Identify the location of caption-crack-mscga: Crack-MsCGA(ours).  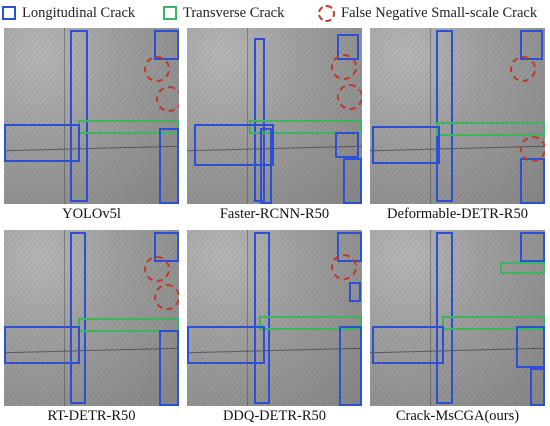
(457, 416).